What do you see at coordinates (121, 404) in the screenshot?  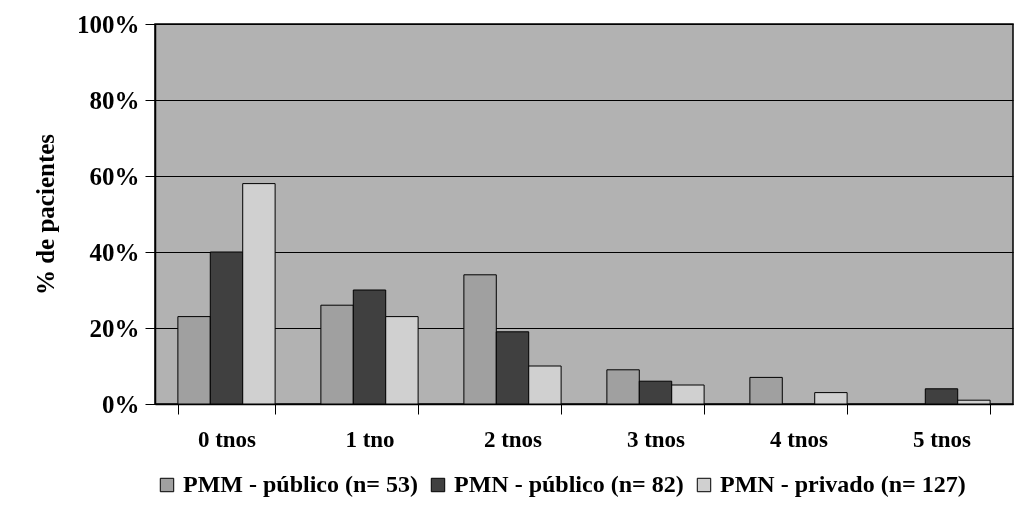 I see `y-tick-label: 0%` at bounding box center [121, 404].